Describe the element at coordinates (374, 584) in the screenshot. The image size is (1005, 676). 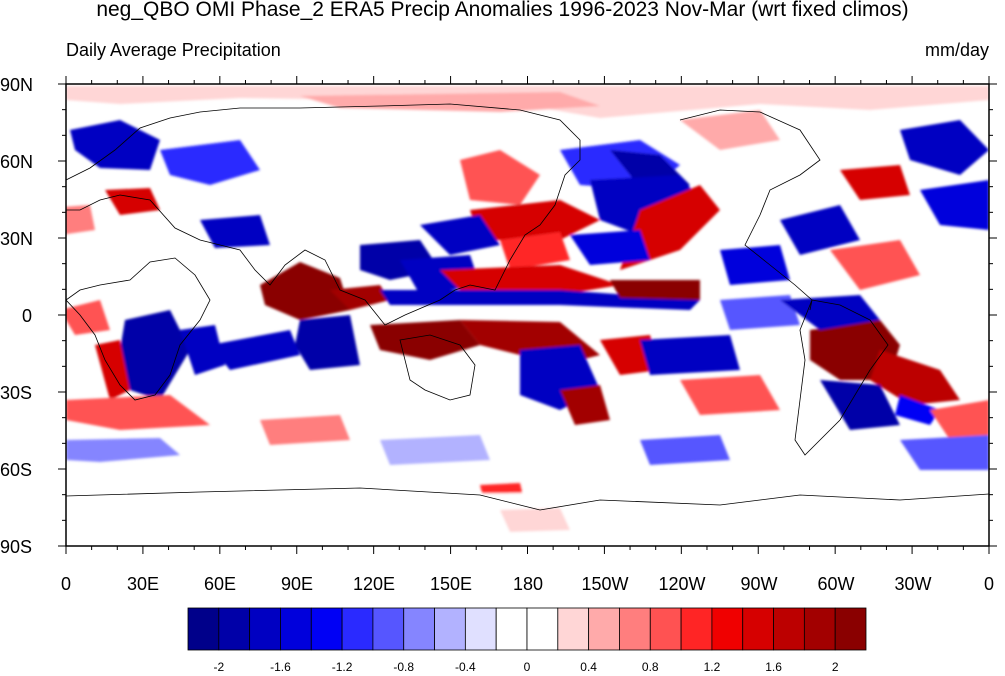
I see `lon-label-120e: 120E` at that location.